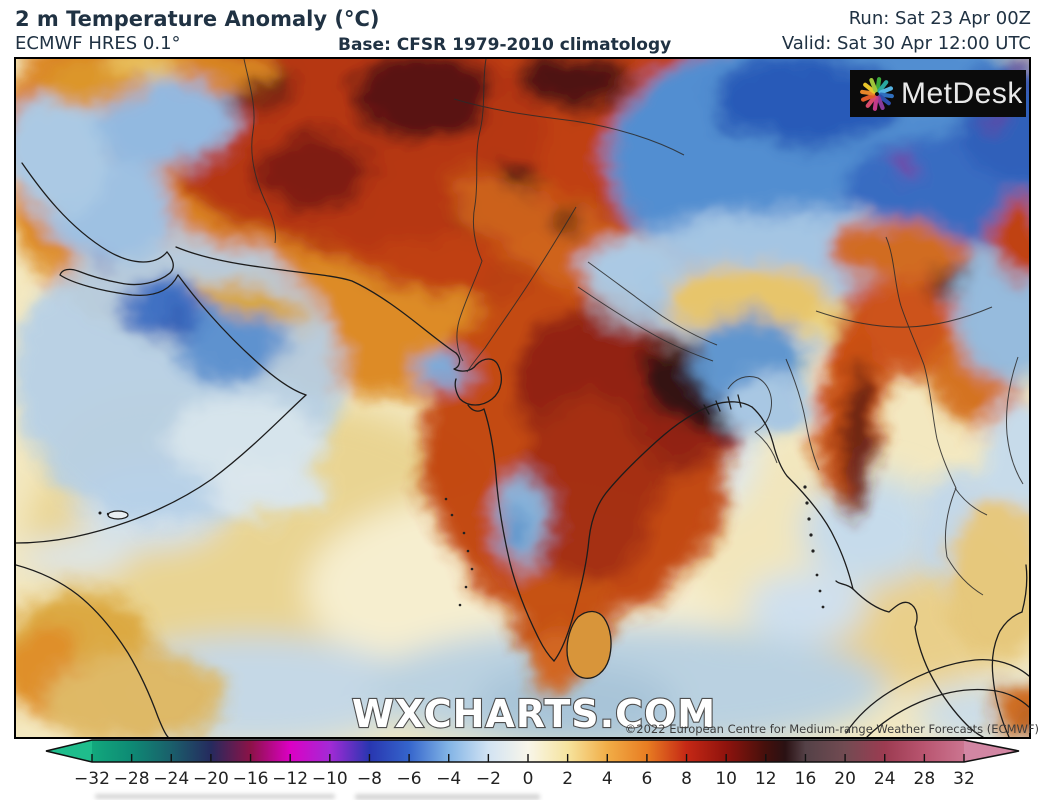 The height and width of the screenshot is (800, 1045). What do you see at coordinates (488, 779) in the screenshot?
I see `colorbar-tick-label: −2` at bounding box center [488, 779].